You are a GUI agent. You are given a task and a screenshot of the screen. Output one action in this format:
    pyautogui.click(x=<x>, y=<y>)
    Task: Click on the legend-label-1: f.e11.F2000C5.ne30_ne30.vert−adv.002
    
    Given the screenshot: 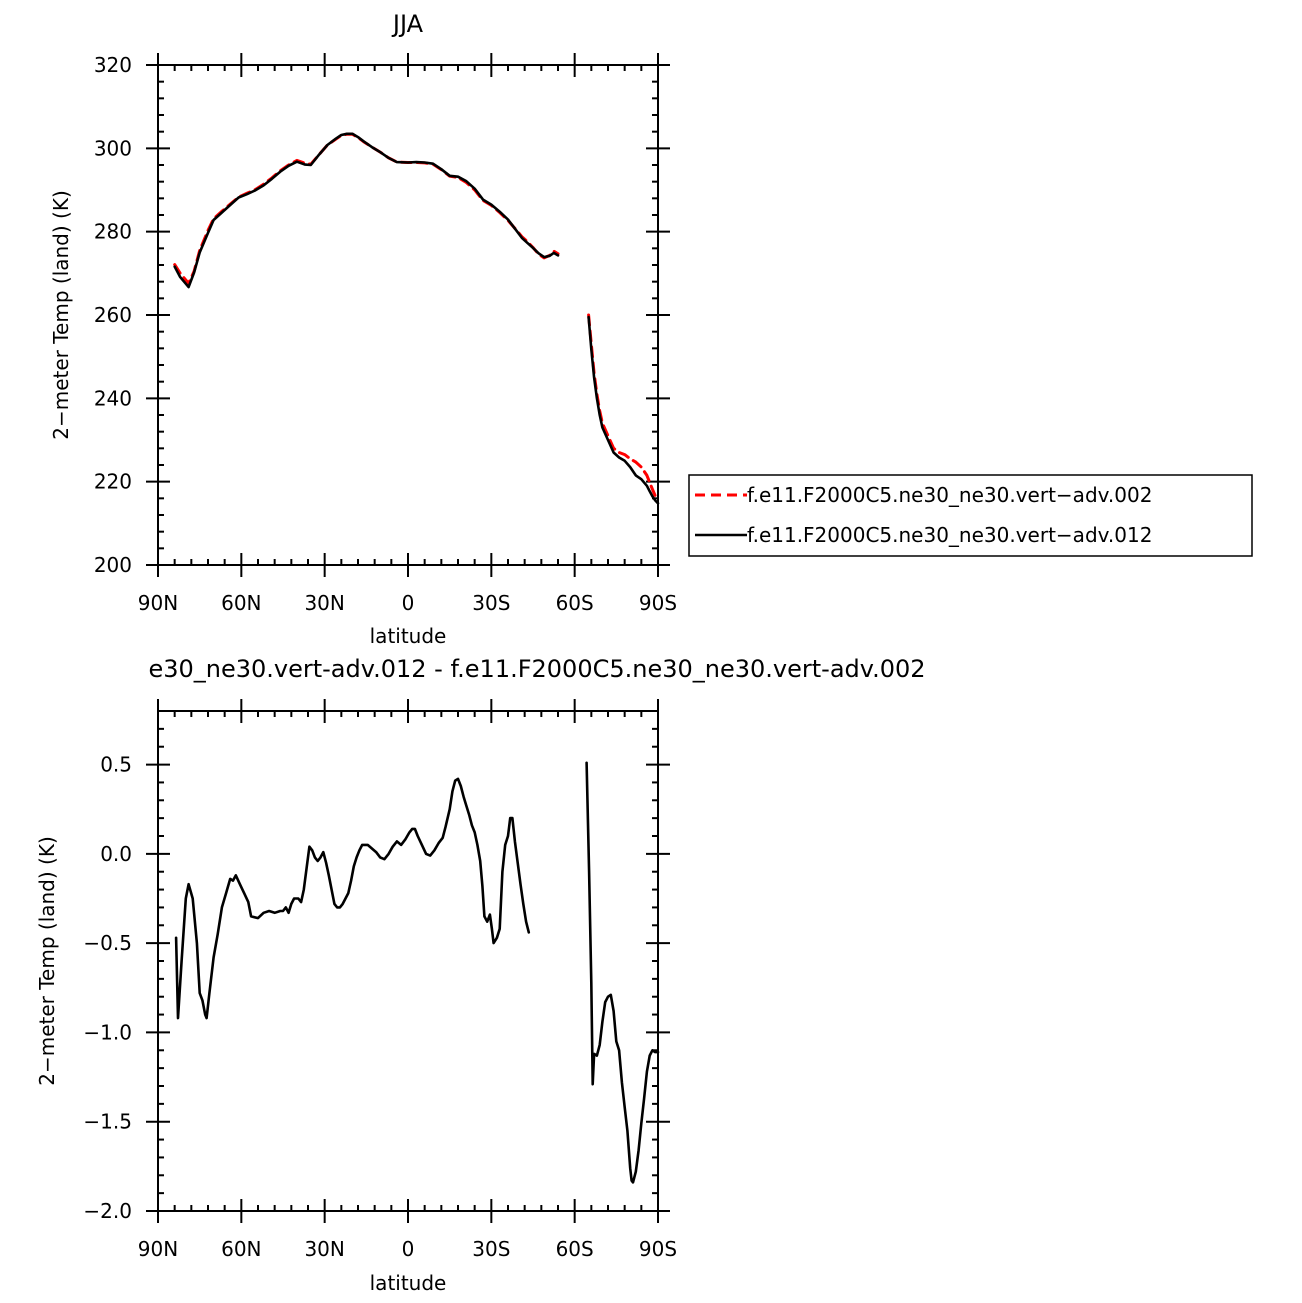 What is the action you would take?
    pyautogui.click(x=949, y=495)
    